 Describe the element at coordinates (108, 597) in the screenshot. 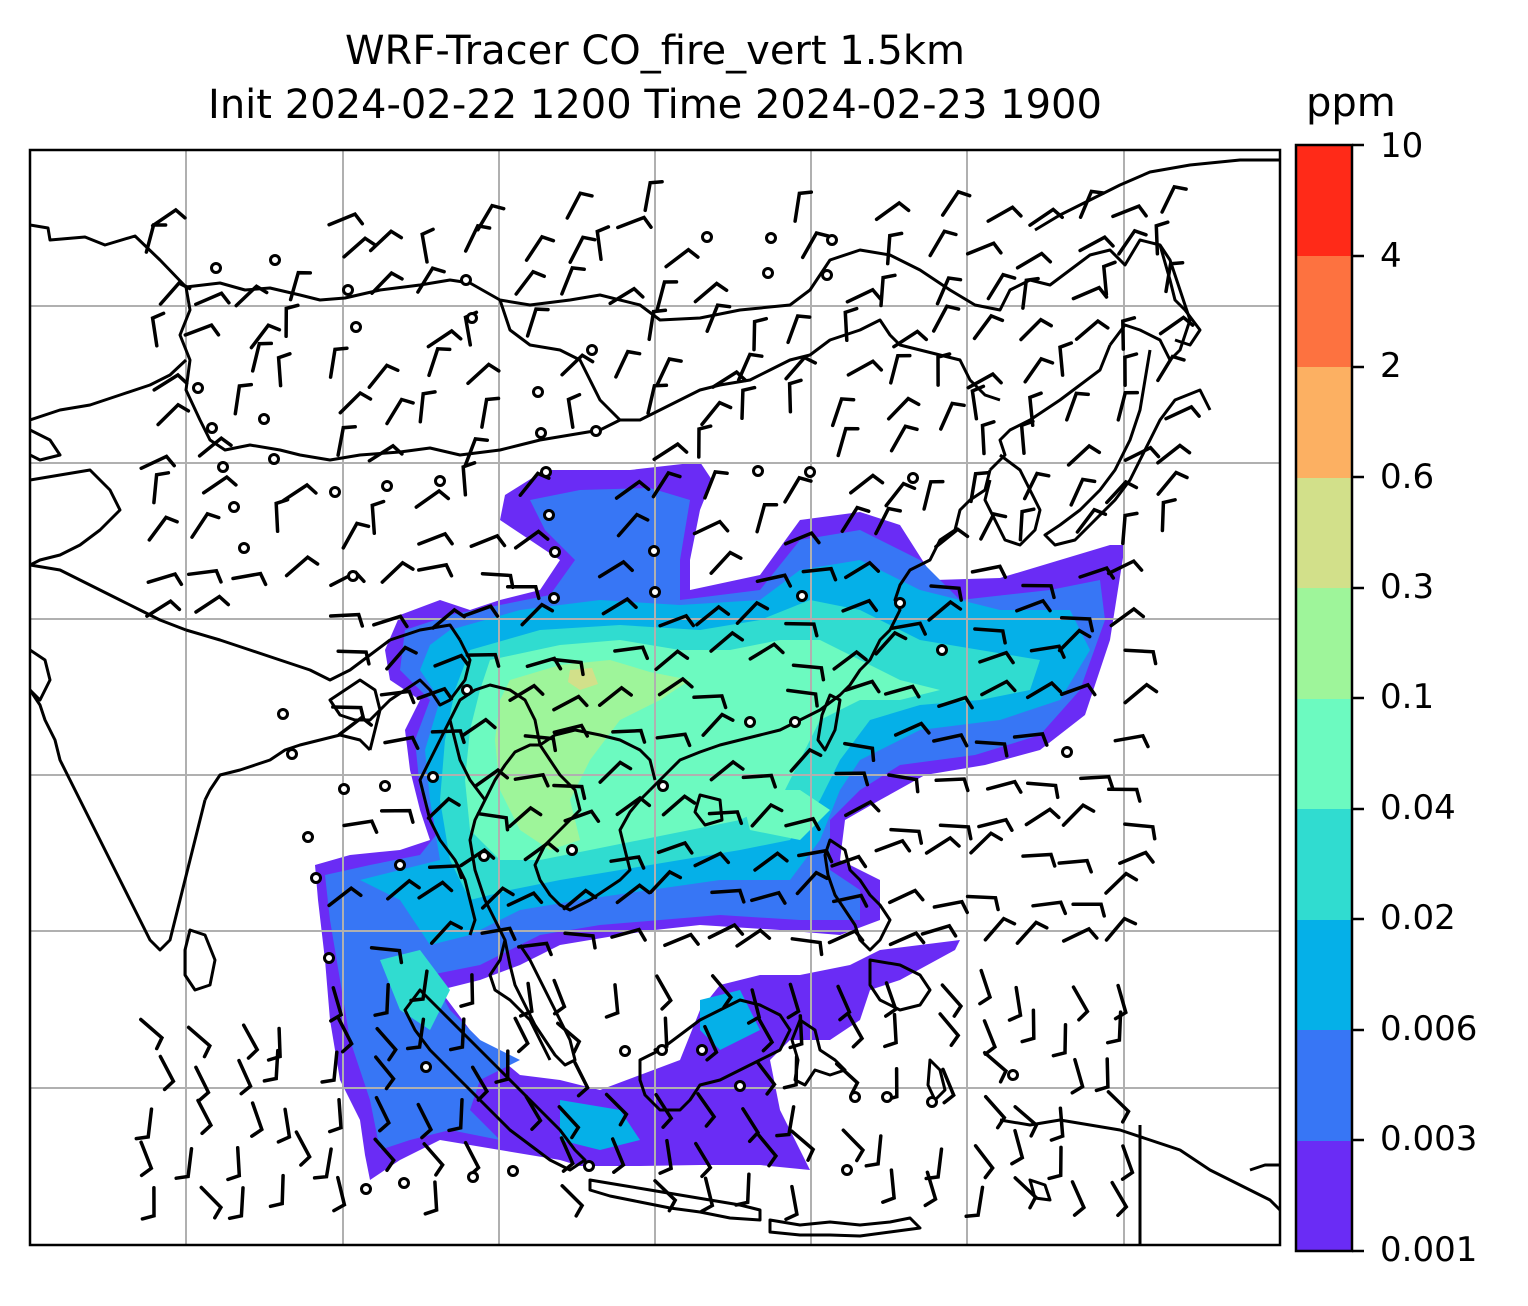

I see `himalaya-border` at that location.